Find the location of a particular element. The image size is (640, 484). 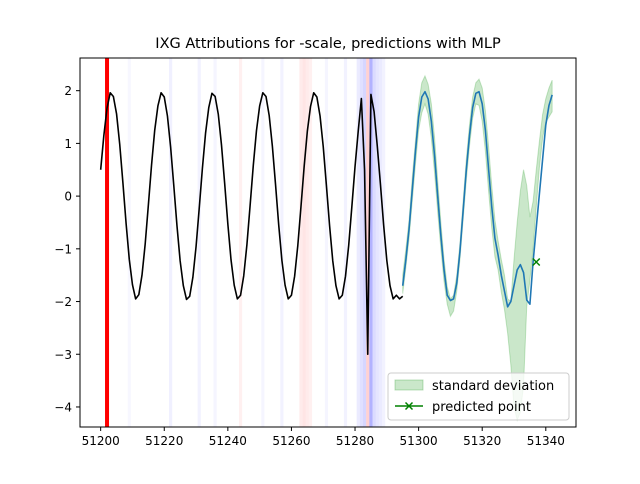

legend: standard deviation predicted point is located at coordinates (478, 396).